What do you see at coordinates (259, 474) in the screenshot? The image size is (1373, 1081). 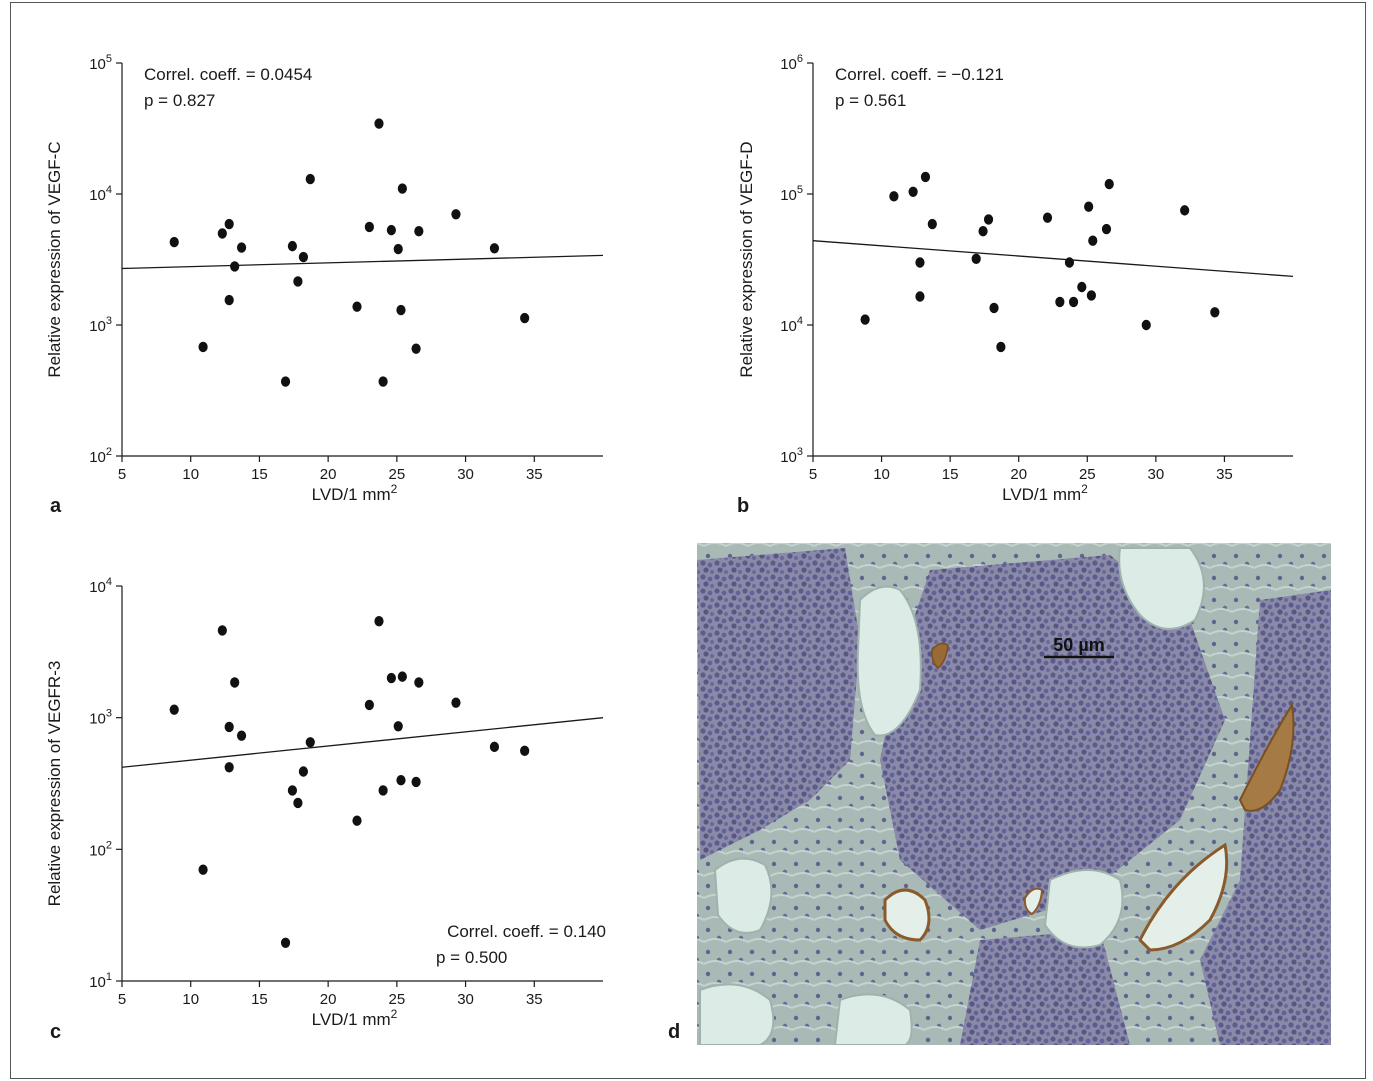 I see `x-tick-label: 15` at bounding box center [259, 474].